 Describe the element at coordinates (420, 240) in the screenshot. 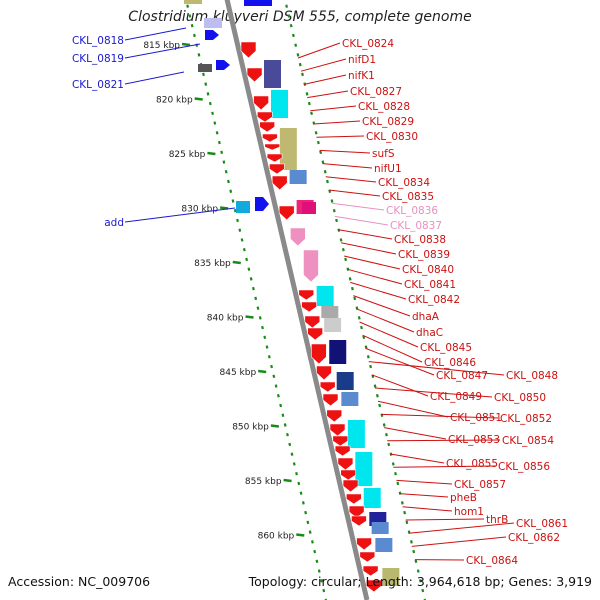

I see `gene-label-ckl-0838: CKL_0838` at that location.